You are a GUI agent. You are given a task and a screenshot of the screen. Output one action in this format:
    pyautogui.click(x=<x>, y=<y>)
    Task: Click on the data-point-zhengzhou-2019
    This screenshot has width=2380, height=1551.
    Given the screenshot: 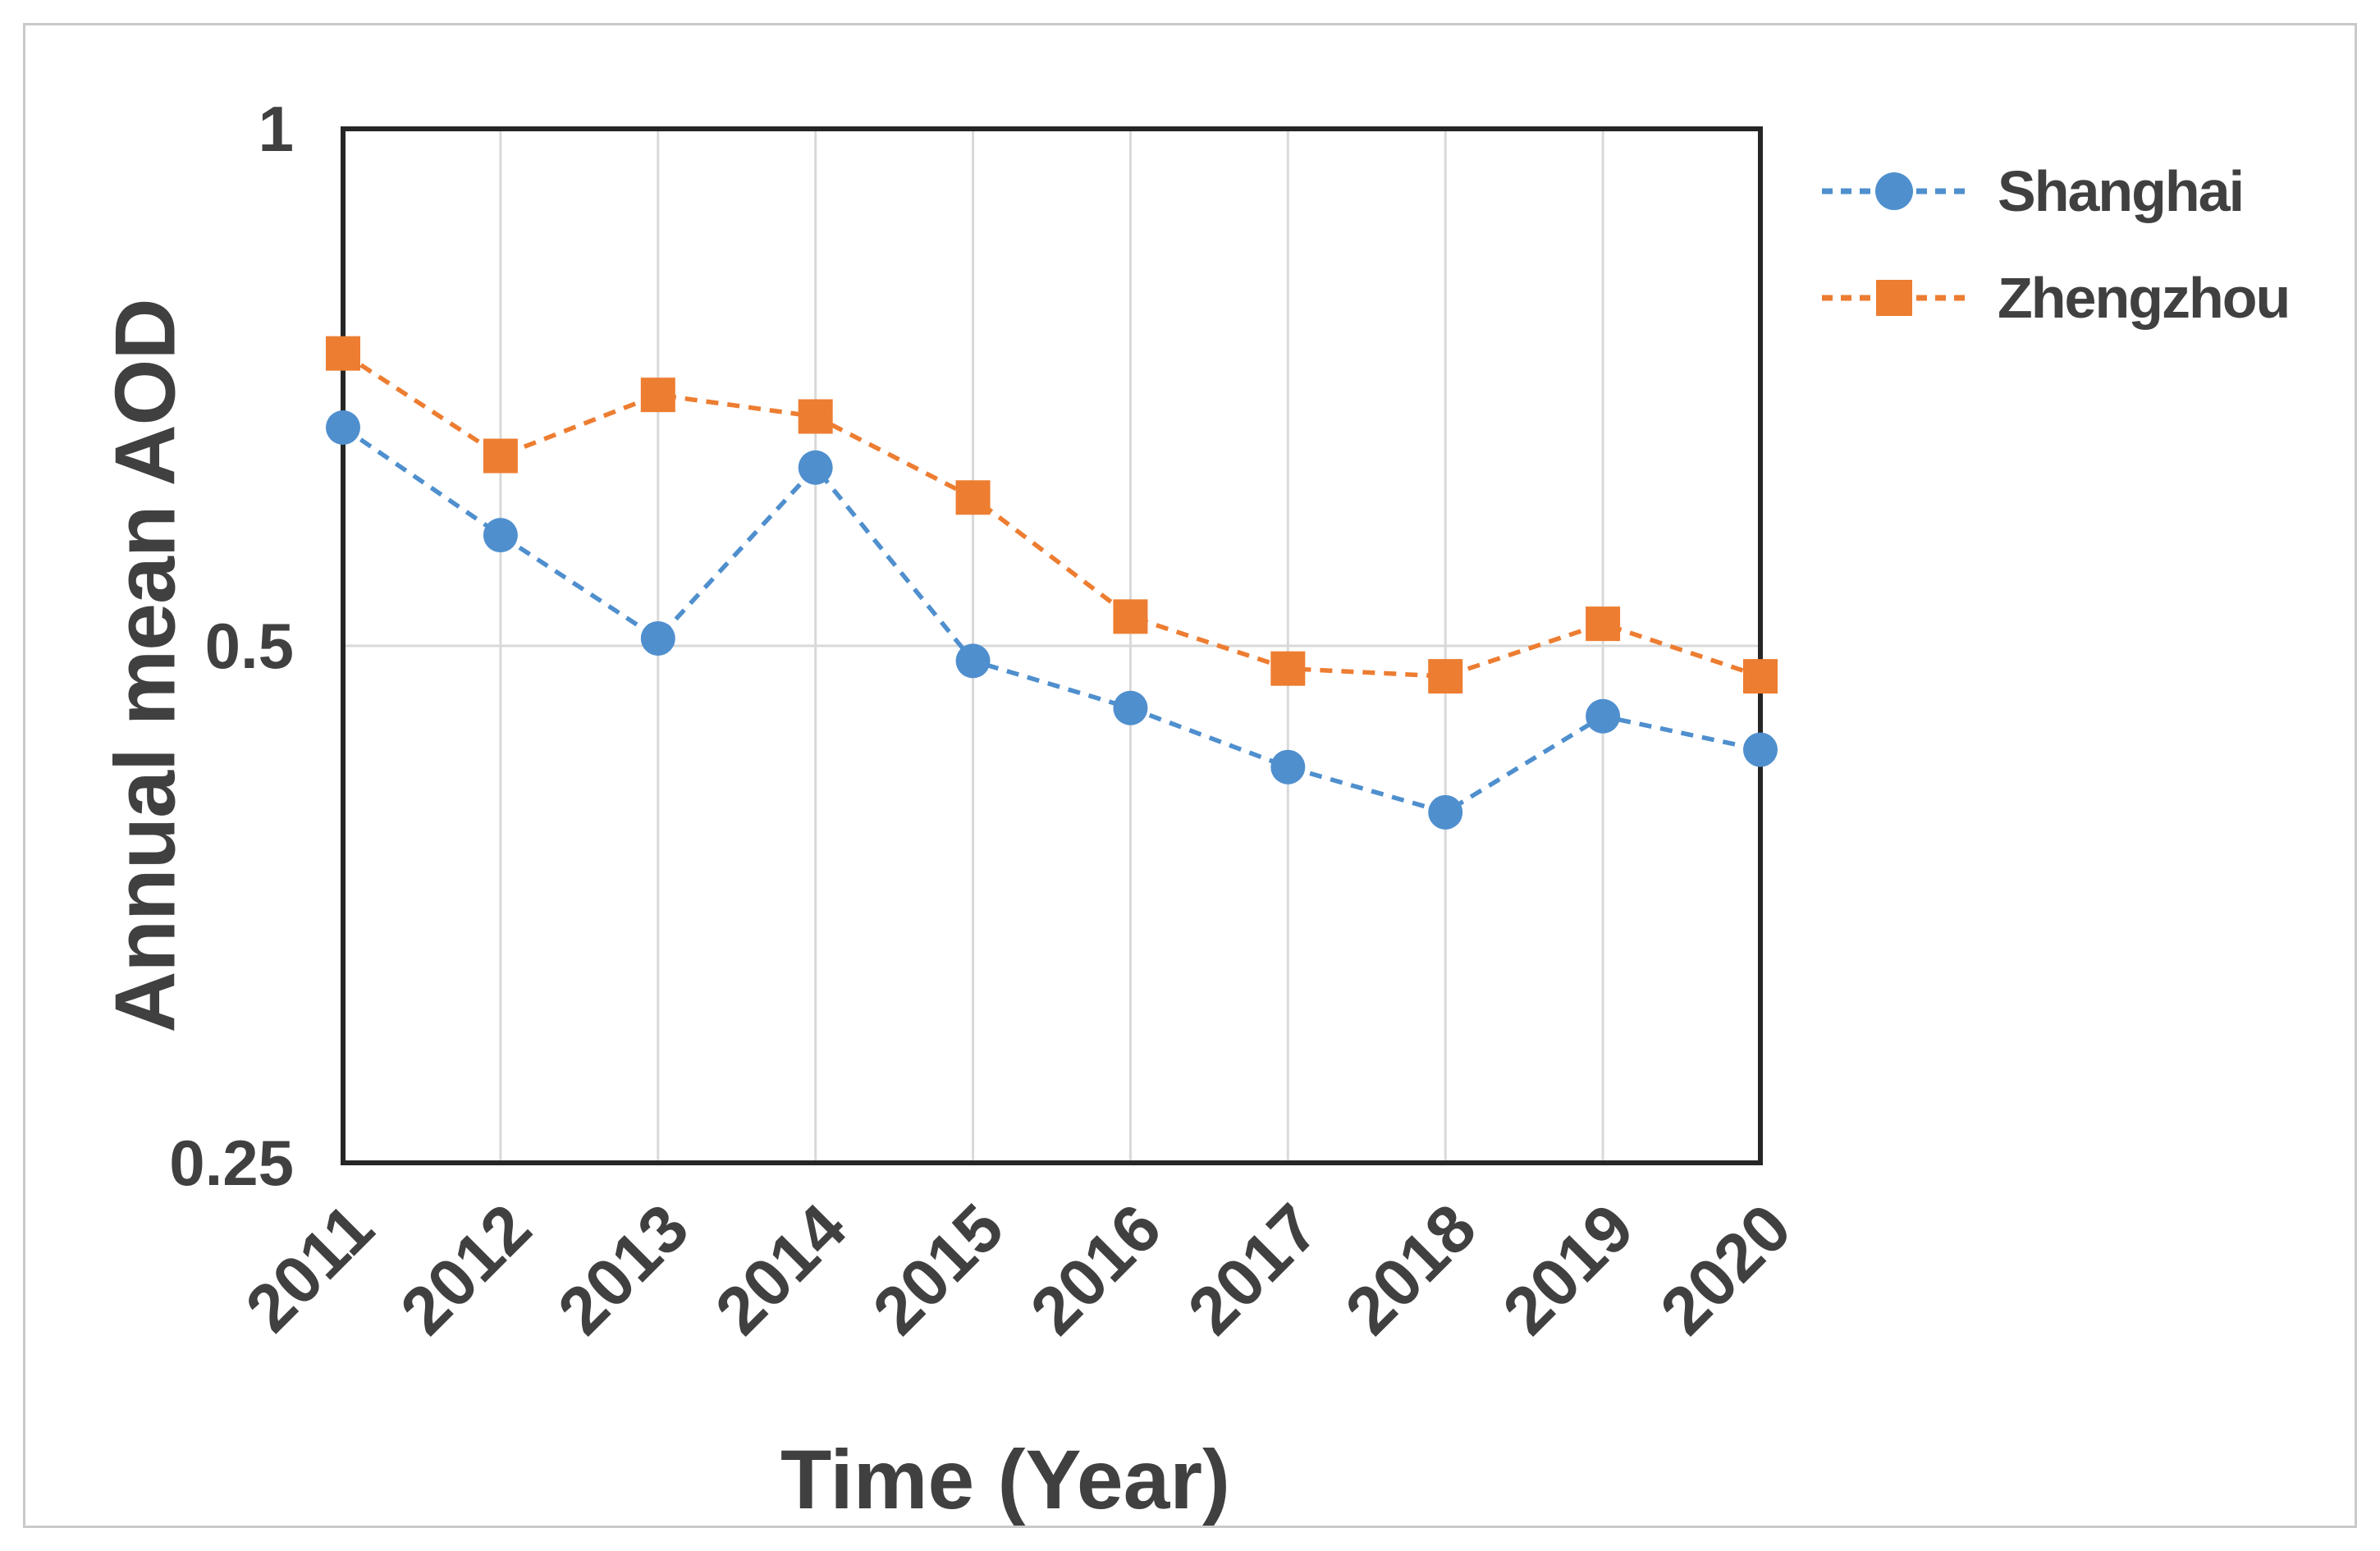 What is the action you would take?
    pyautogui.click(x=1603, y=624)
    